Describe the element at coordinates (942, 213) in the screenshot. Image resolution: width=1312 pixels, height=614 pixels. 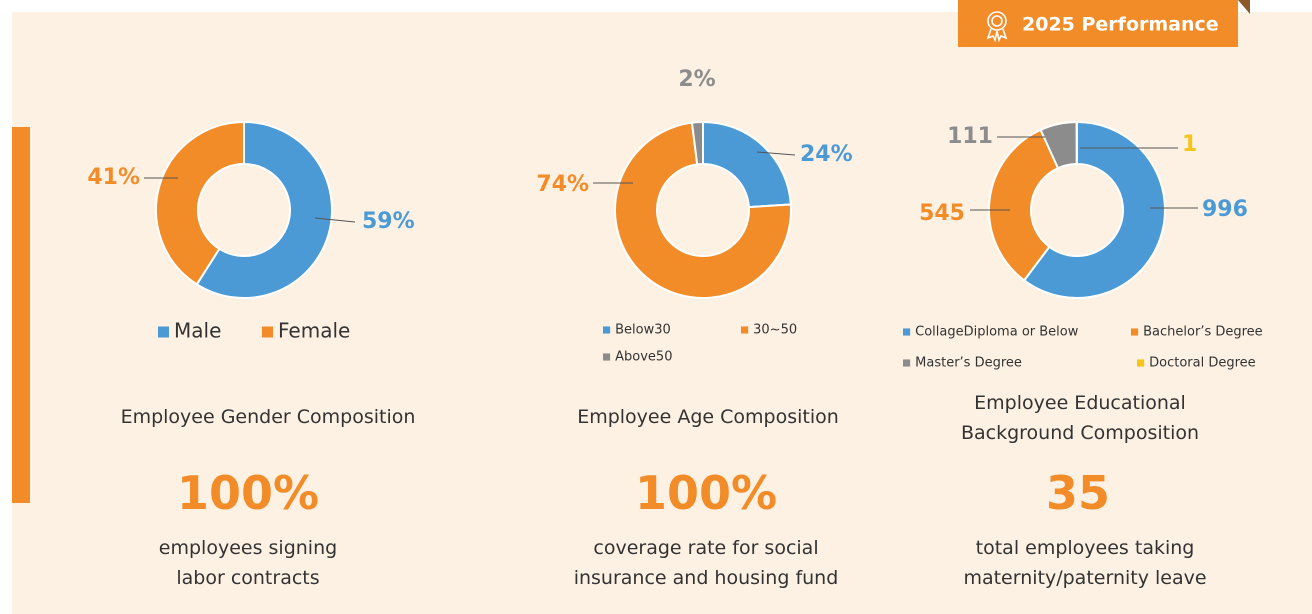
I see `data-label: 545` at that location.